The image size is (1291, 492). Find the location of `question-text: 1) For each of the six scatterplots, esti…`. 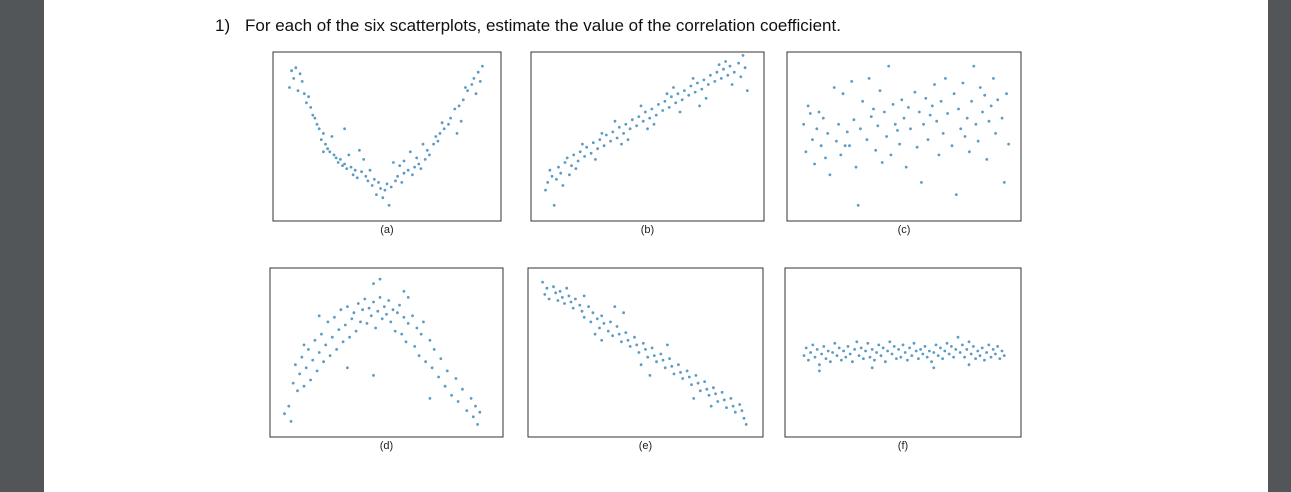

question-text: 1) For each of the six scatterplots, esti… is located at coordinates (528, 26).